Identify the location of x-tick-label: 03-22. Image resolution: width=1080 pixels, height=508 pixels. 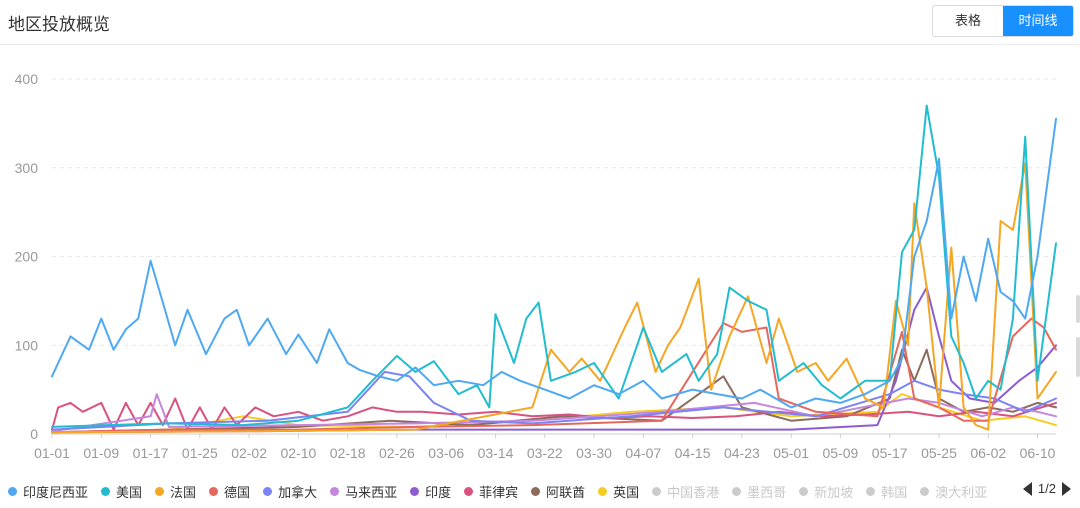
(545, 453).